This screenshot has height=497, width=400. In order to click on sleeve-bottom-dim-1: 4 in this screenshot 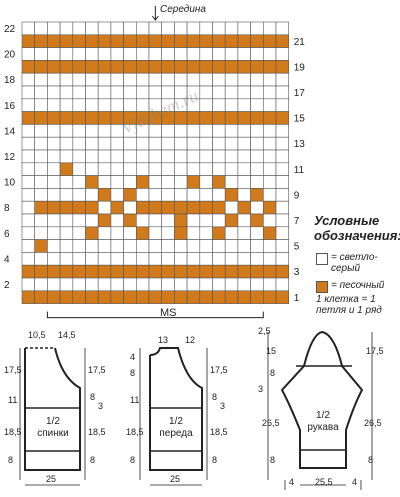, I will do `click(292, 482)`.